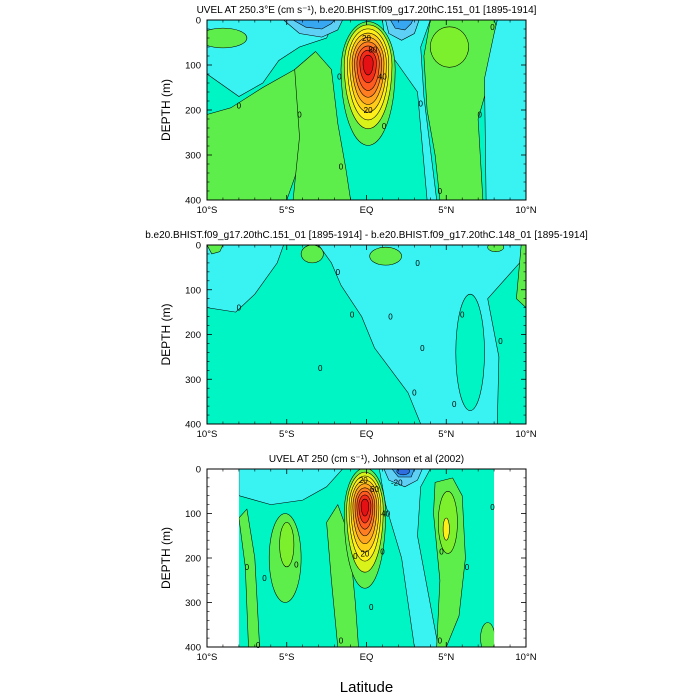 The image size is (700, 700). Describe the element at coordinates (449, 47) in the screenshot. I see `bright-green-north` at that location.